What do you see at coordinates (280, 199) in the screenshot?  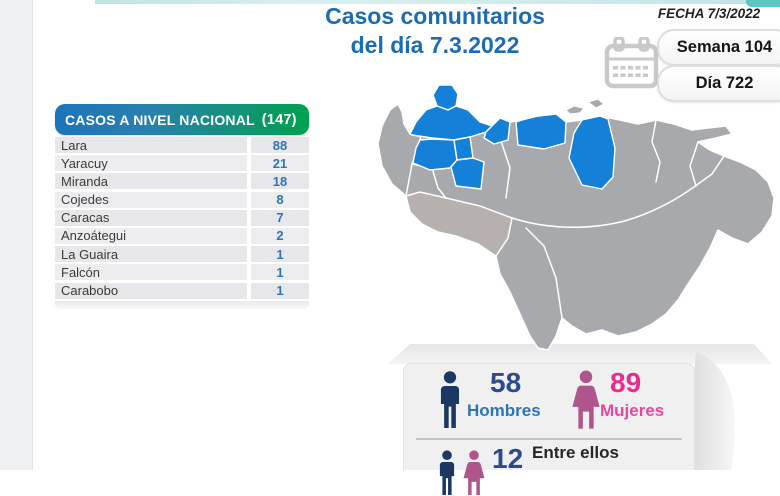 I see `state-cases-cell: 8` at bounding box center [280, 199].